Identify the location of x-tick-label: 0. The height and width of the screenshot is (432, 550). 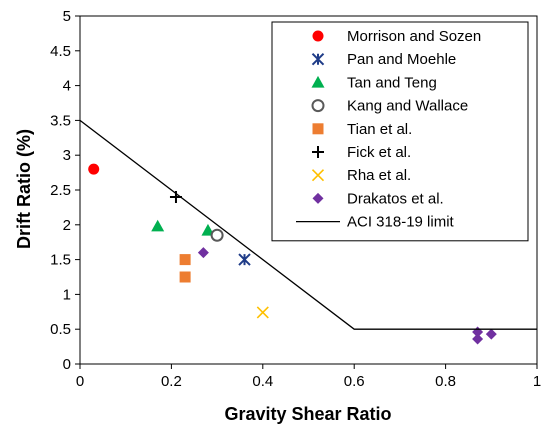
(80, 381).